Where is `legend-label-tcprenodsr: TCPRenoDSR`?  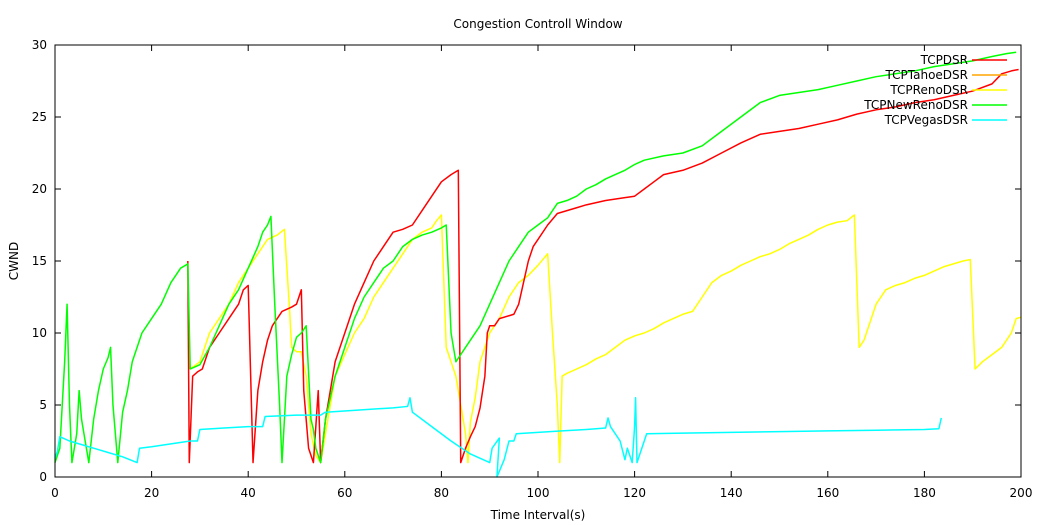
legend-label-tcprenodsr: TCPRenoDSR is located at coordinates (928, 90).